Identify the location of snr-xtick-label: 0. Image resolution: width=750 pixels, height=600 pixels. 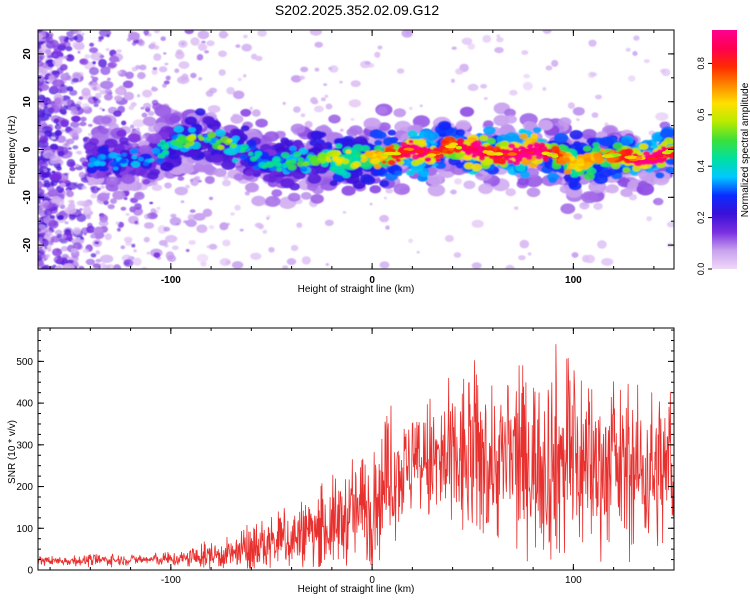
(372, 580).